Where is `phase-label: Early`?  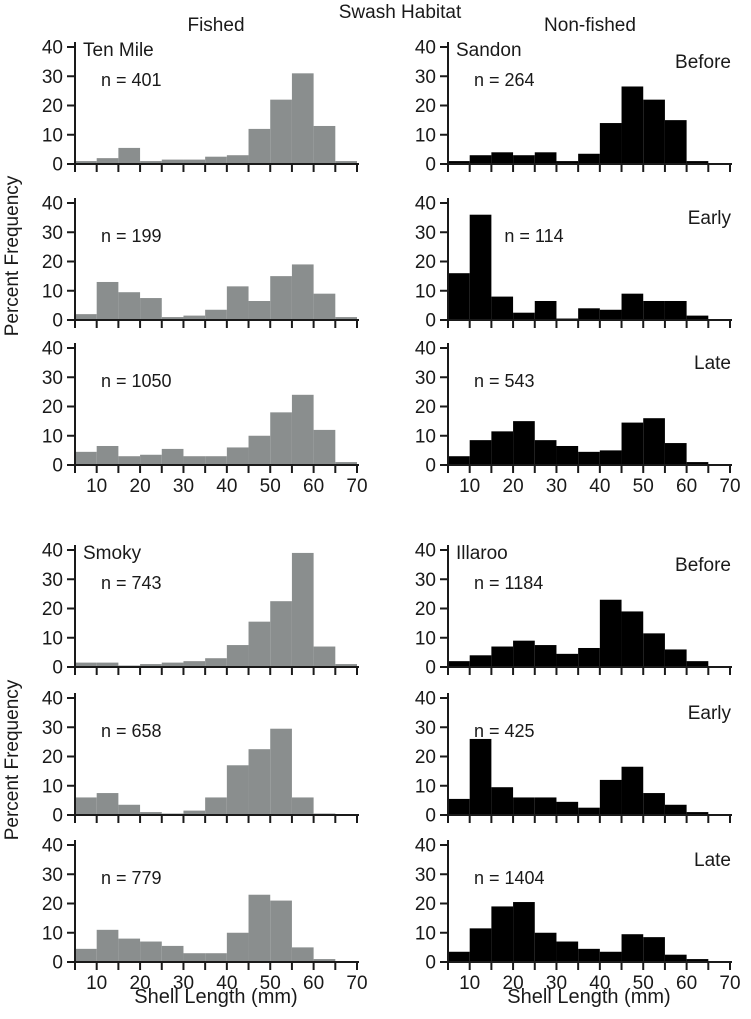 phase-label: Early is located at coordinates (710, 713).